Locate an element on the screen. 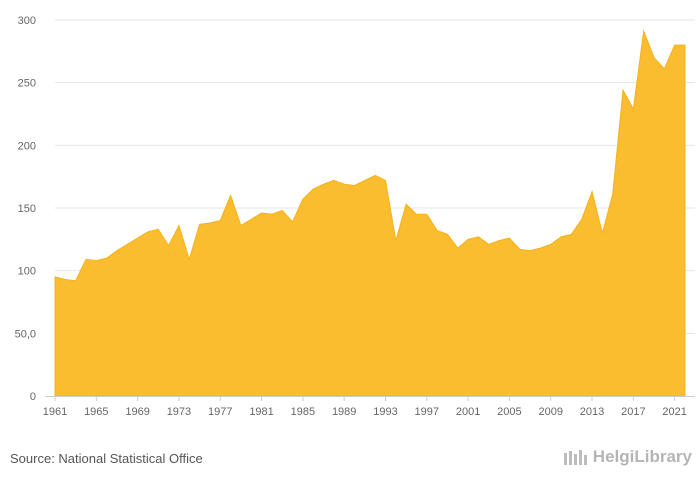 The width and height of the screenshot is (700, 483). x-tick-label: 2017 is located at coordinates (633, 412).